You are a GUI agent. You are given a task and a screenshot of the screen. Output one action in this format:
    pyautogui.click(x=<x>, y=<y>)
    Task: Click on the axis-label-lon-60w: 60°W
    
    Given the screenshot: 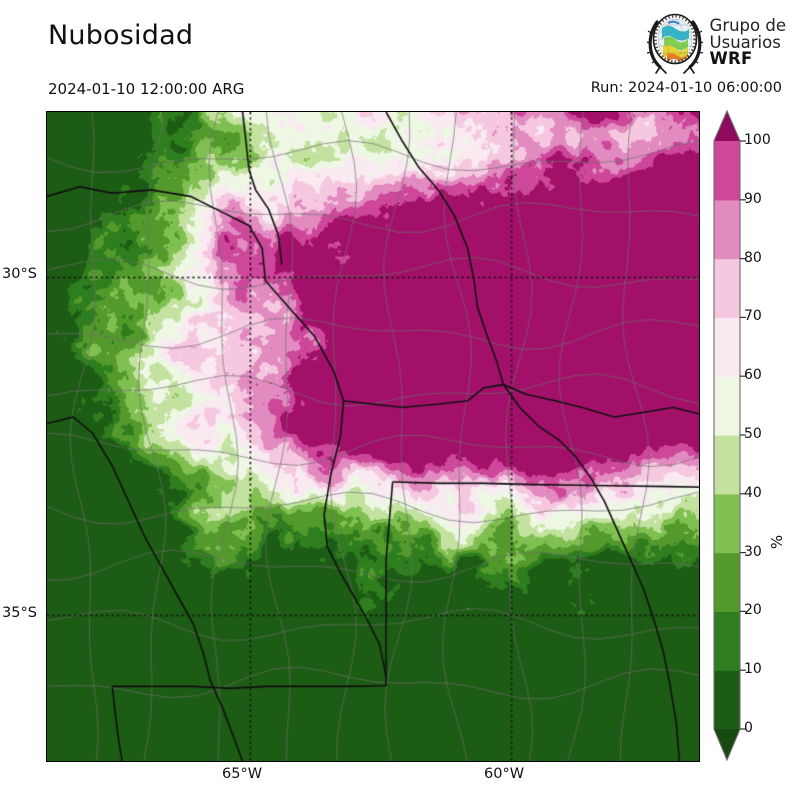 What is the action you would take?
    pyautogui.click(x=504, y=774)
    